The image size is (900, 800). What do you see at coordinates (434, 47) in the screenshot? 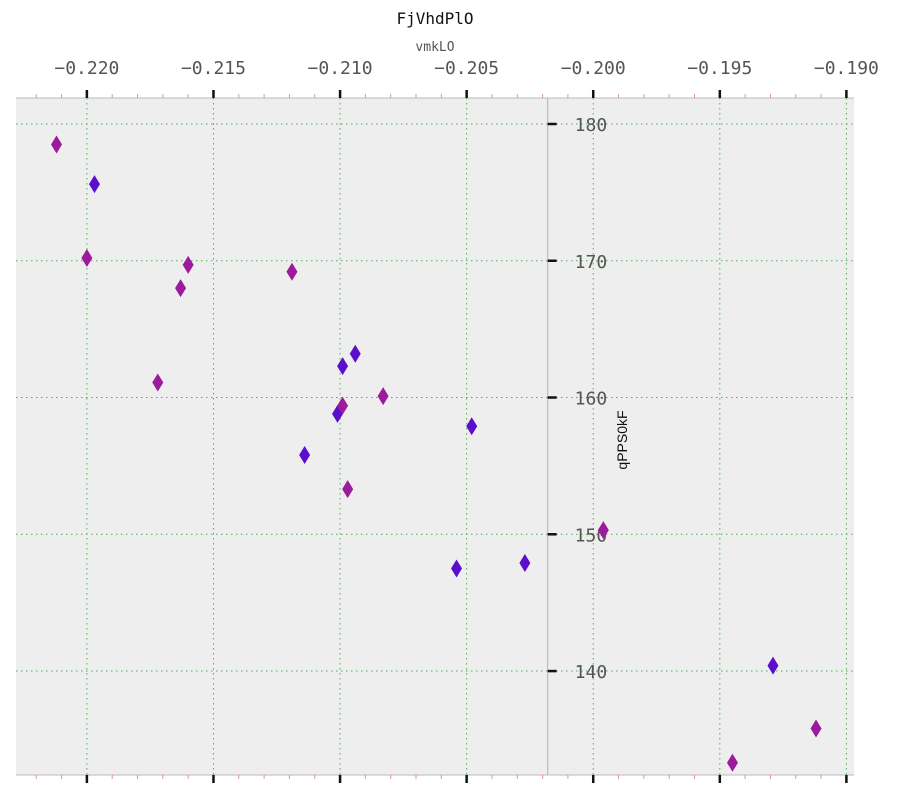
I see `x-axis-label: vmkLO` at bounding box center [434, 47].